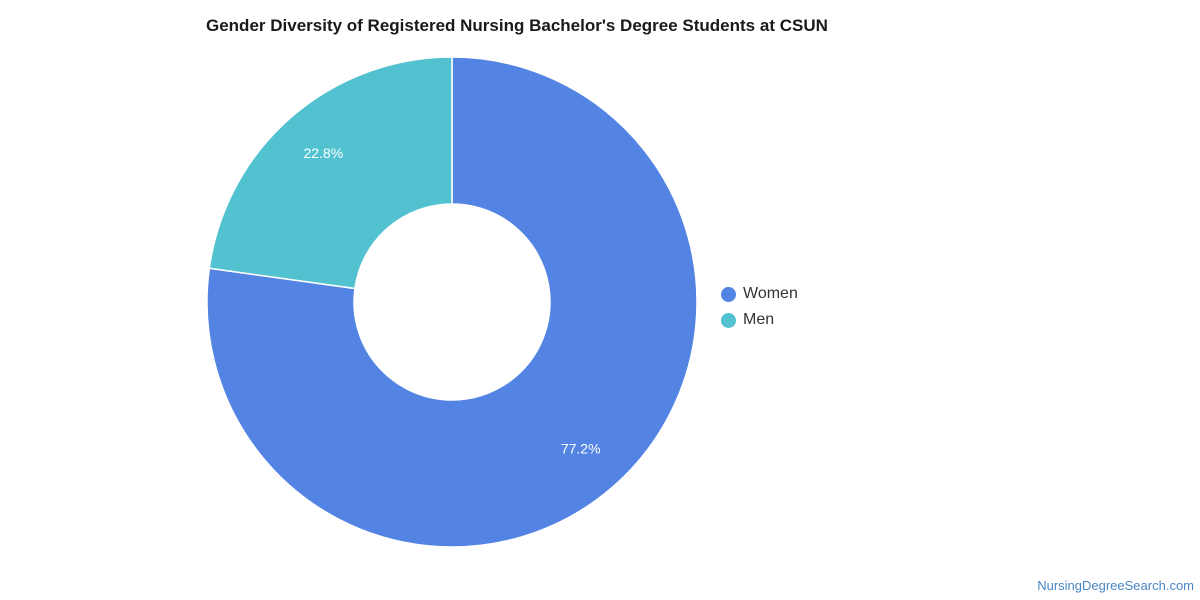 Image resolution: width=1200 pixels, height=600 pixels. I want to click on slice-label-men: 22.8%, so click(323, 153).